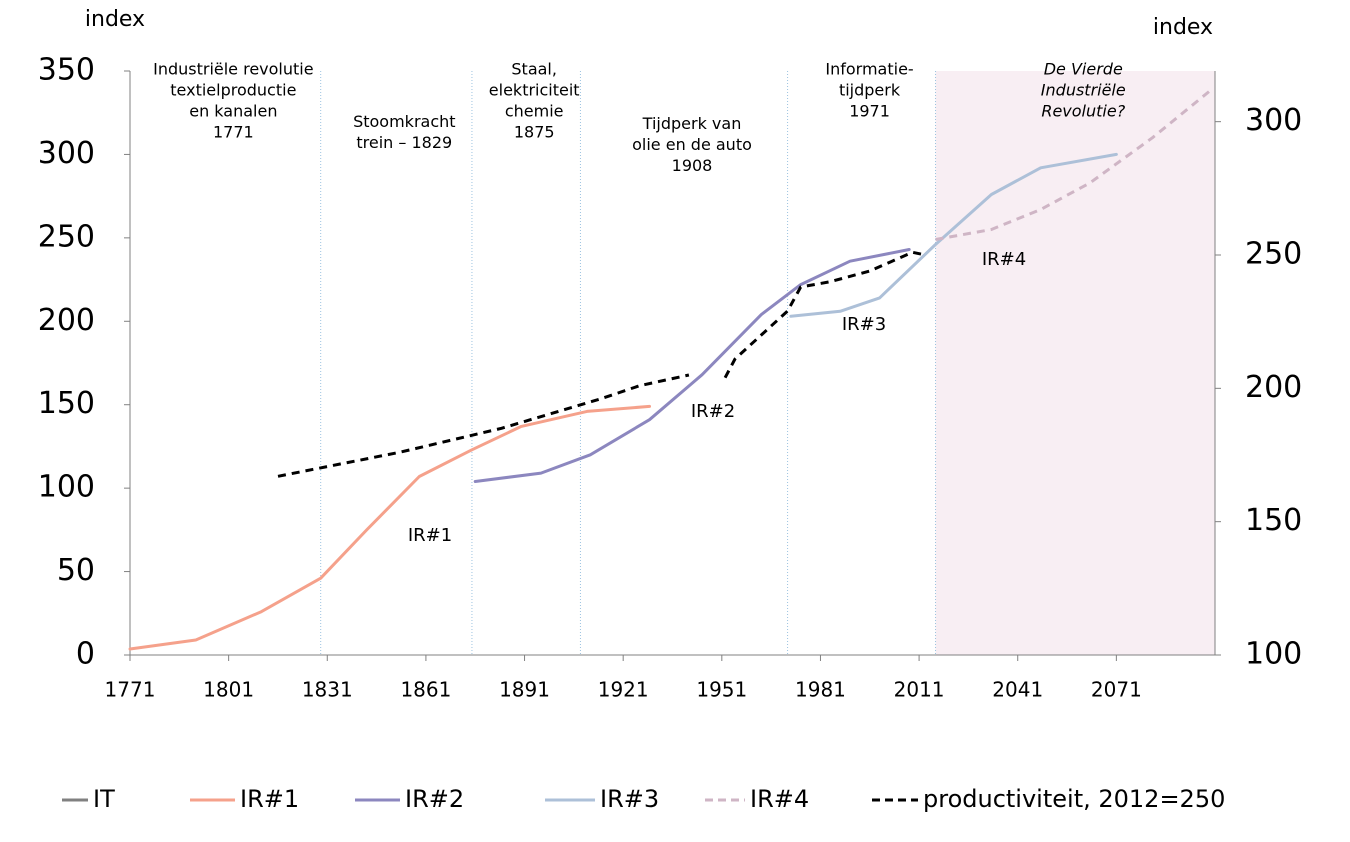 This screenshot has width=1350, height=842. What do you see at coordinates (430, 535) in the screenshot?
I see `curve-label: IR#1` at bounding box center [430, 535].